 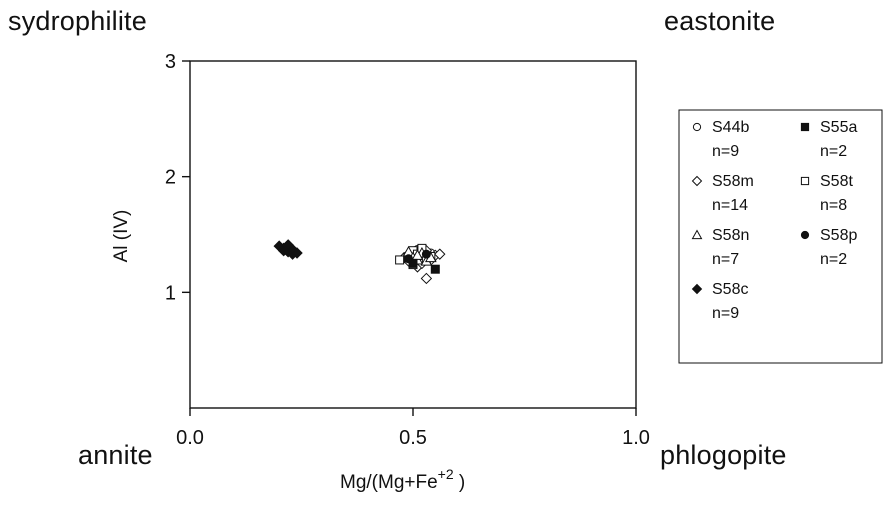 What do you see at coordinates (697, 181) in the screenshot?
I see `legend-marker-s58m` at bounding box center [697, 181].